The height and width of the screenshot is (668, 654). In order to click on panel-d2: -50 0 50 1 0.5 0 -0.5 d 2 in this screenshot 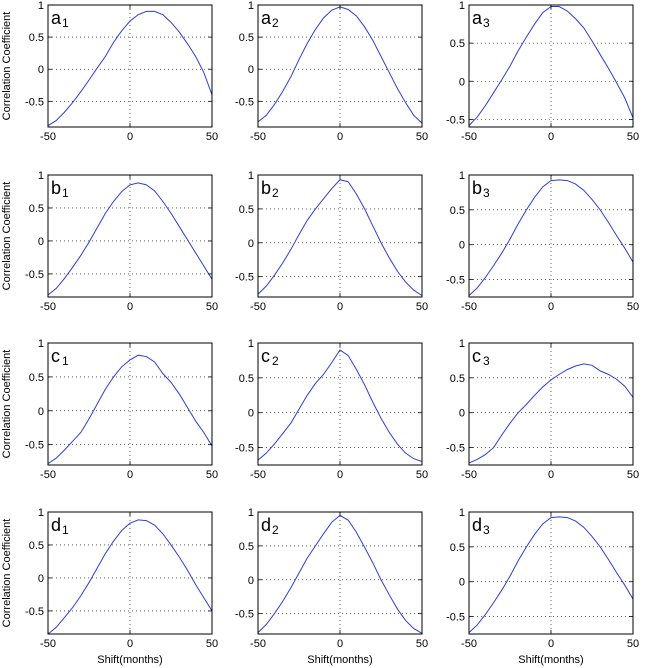, I will do `click(331, 578)`.